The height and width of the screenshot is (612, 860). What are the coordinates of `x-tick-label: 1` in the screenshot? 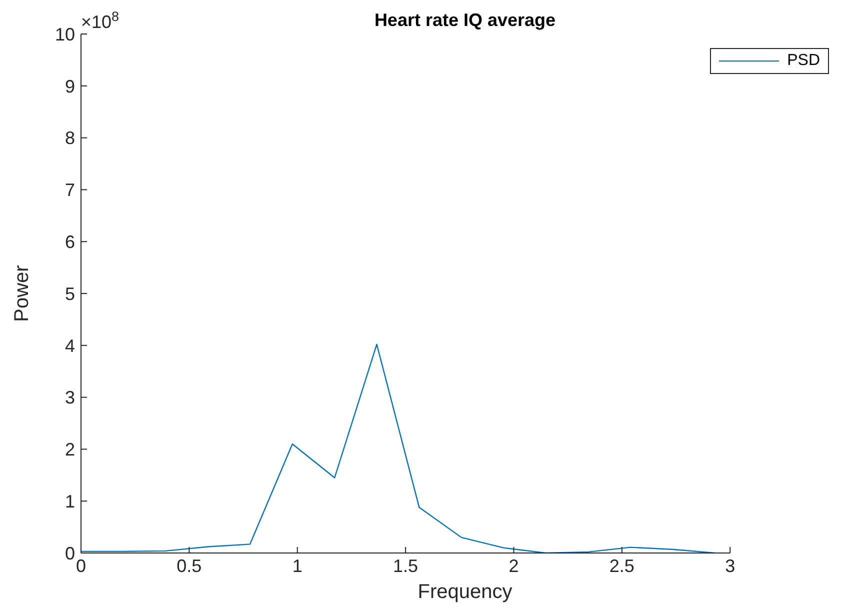 It's located at (297, 566).